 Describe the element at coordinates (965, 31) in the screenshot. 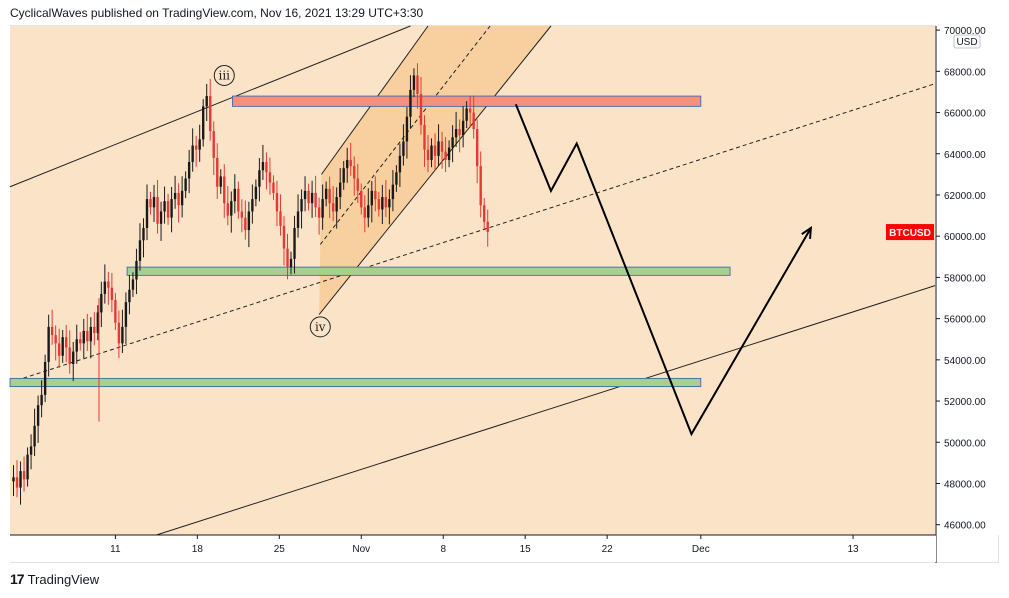

I see `price-axis-label: 70000.00` at that location.